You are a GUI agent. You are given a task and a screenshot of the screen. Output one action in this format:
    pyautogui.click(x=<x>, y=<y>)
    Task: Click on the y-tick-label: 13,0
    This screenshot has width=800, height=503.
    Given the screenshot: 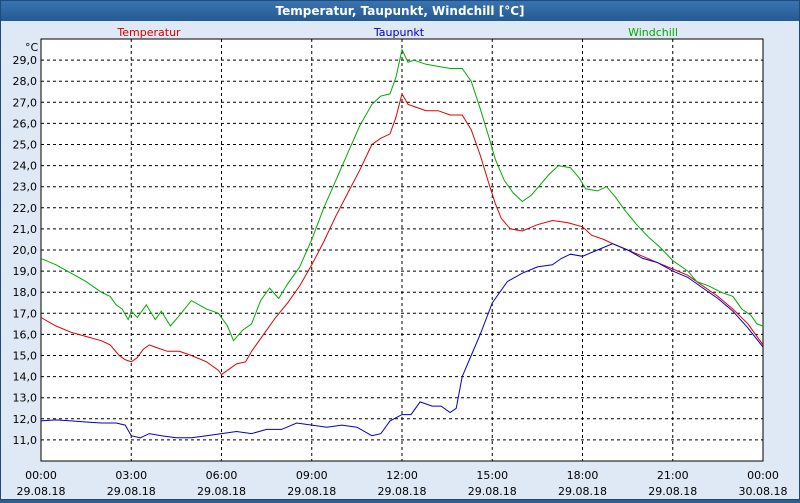 What is the action you would take?
    pyautogui.click(x=25, y=398)
    